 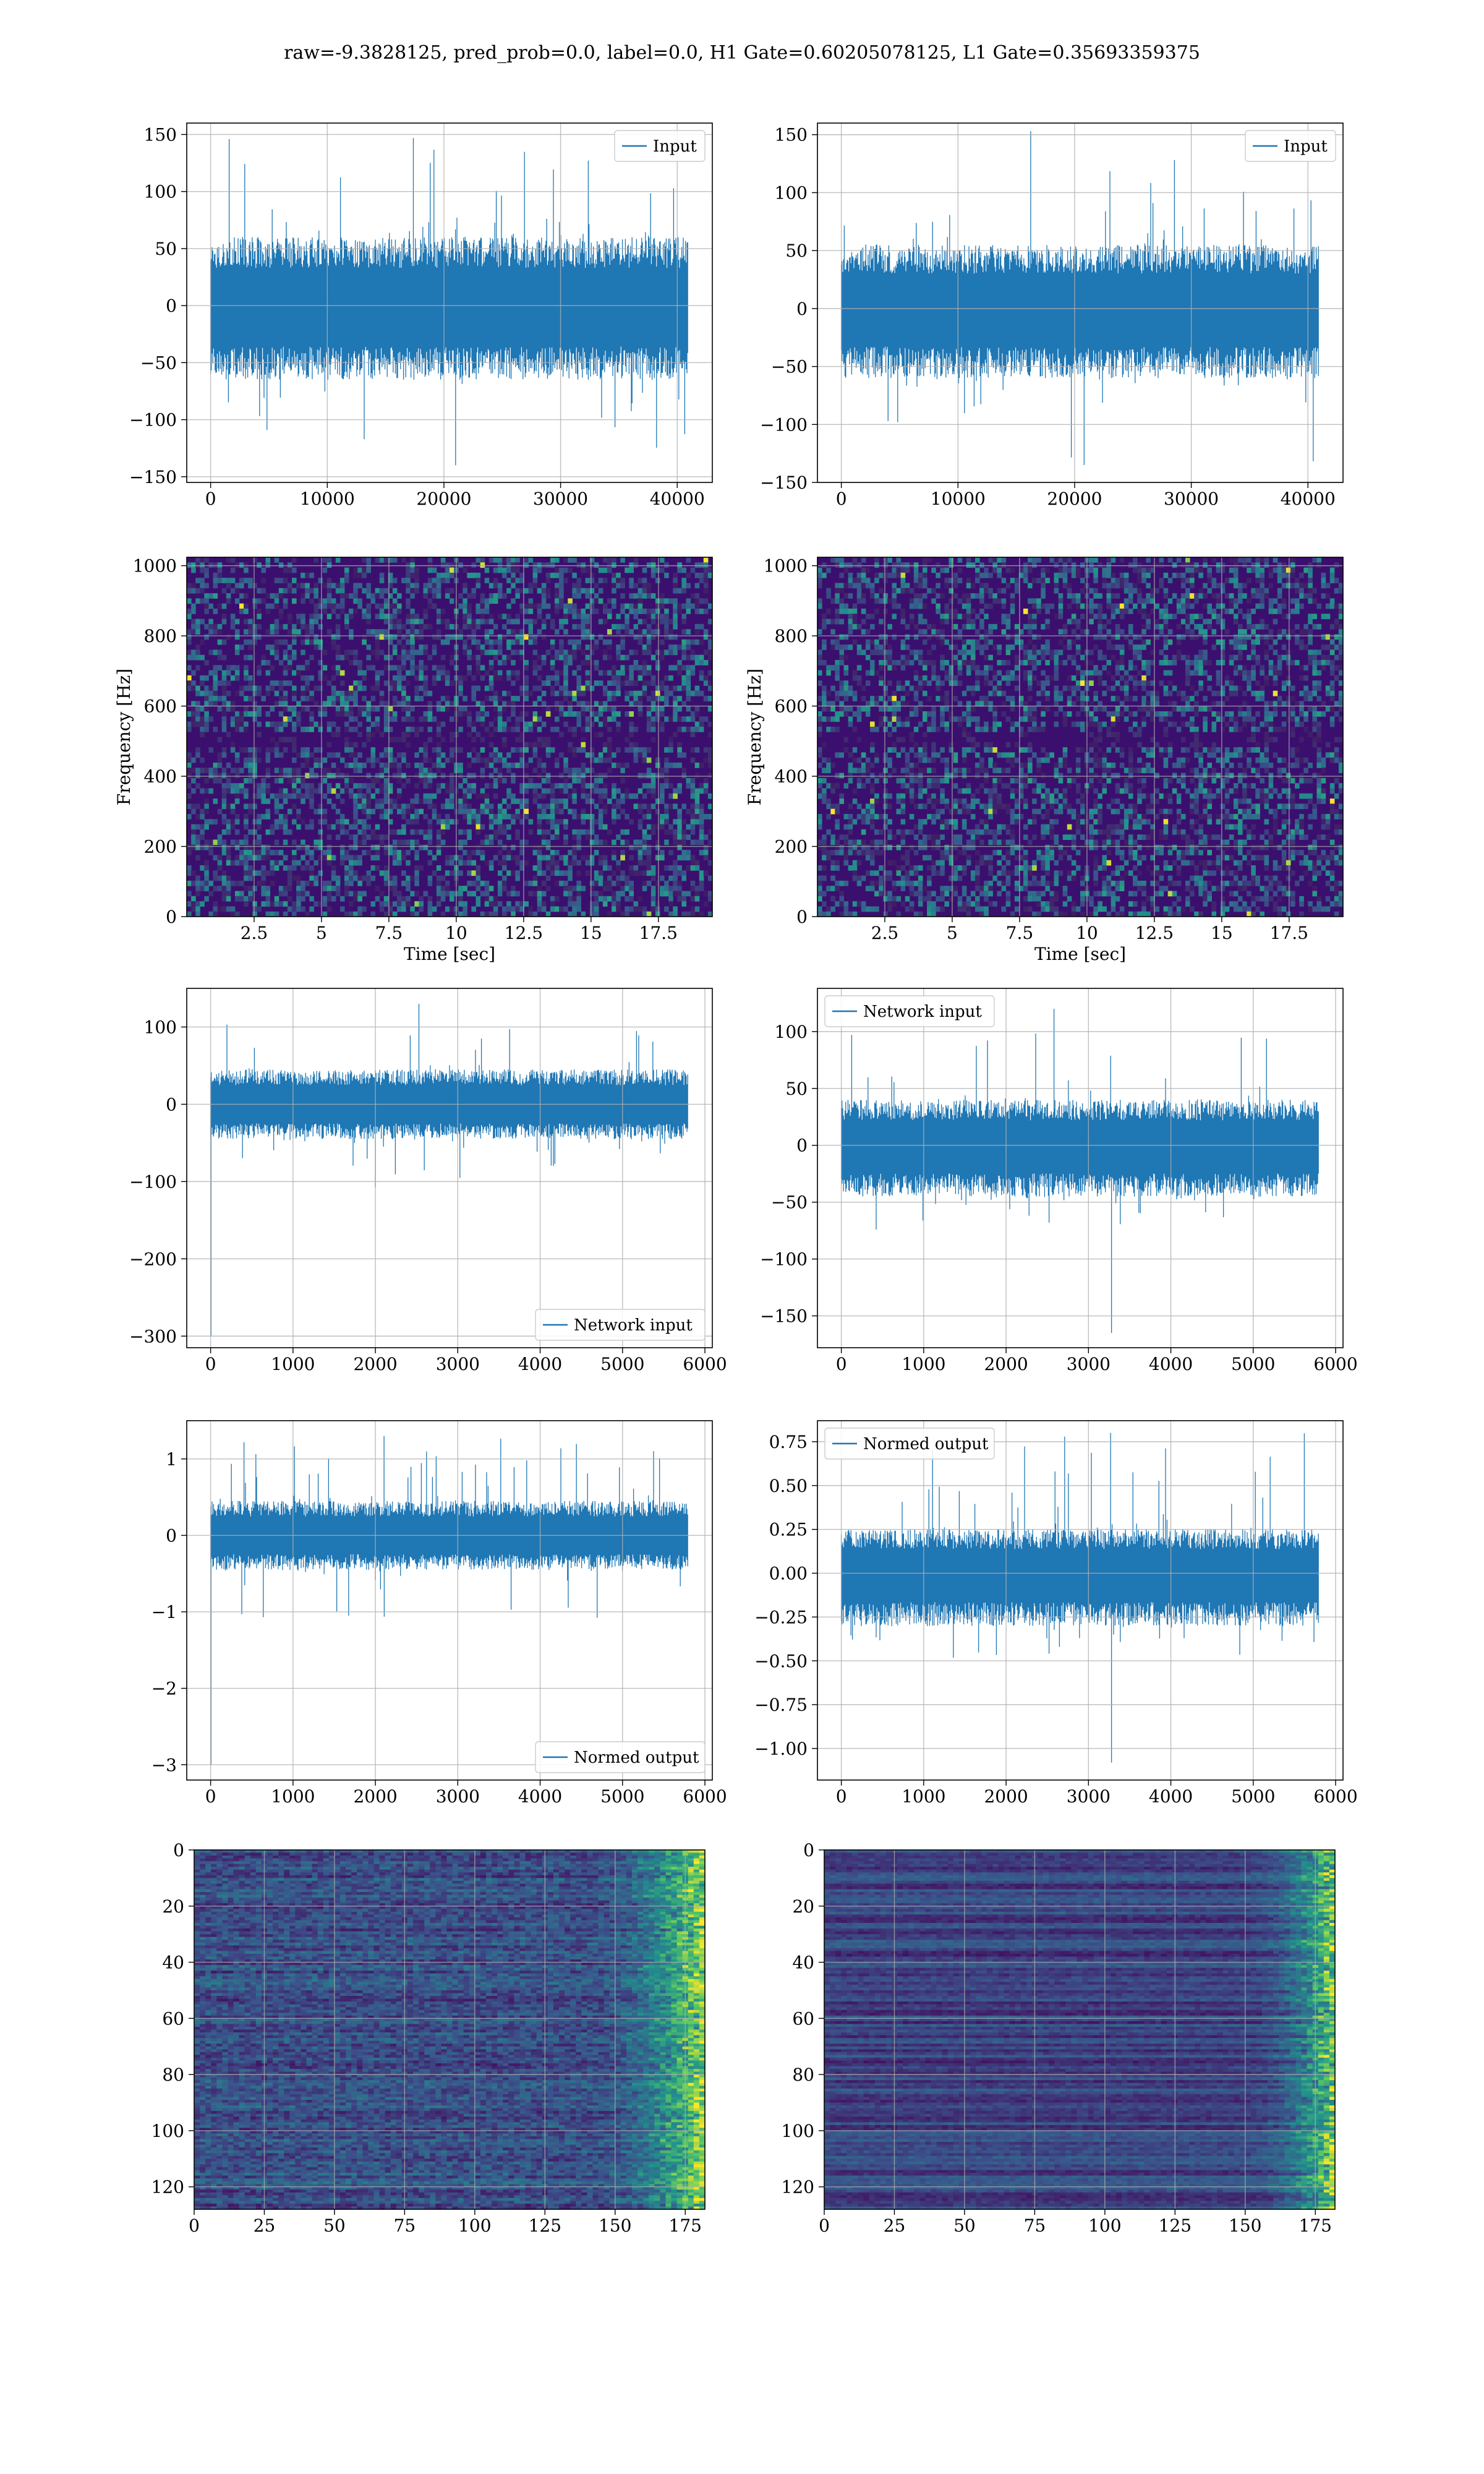 What do you see at coordinates (781, 1705) in the screenshot?
I see `l1-normed-output-ytick-label: −0.75` at bounding box center [781, 1705].